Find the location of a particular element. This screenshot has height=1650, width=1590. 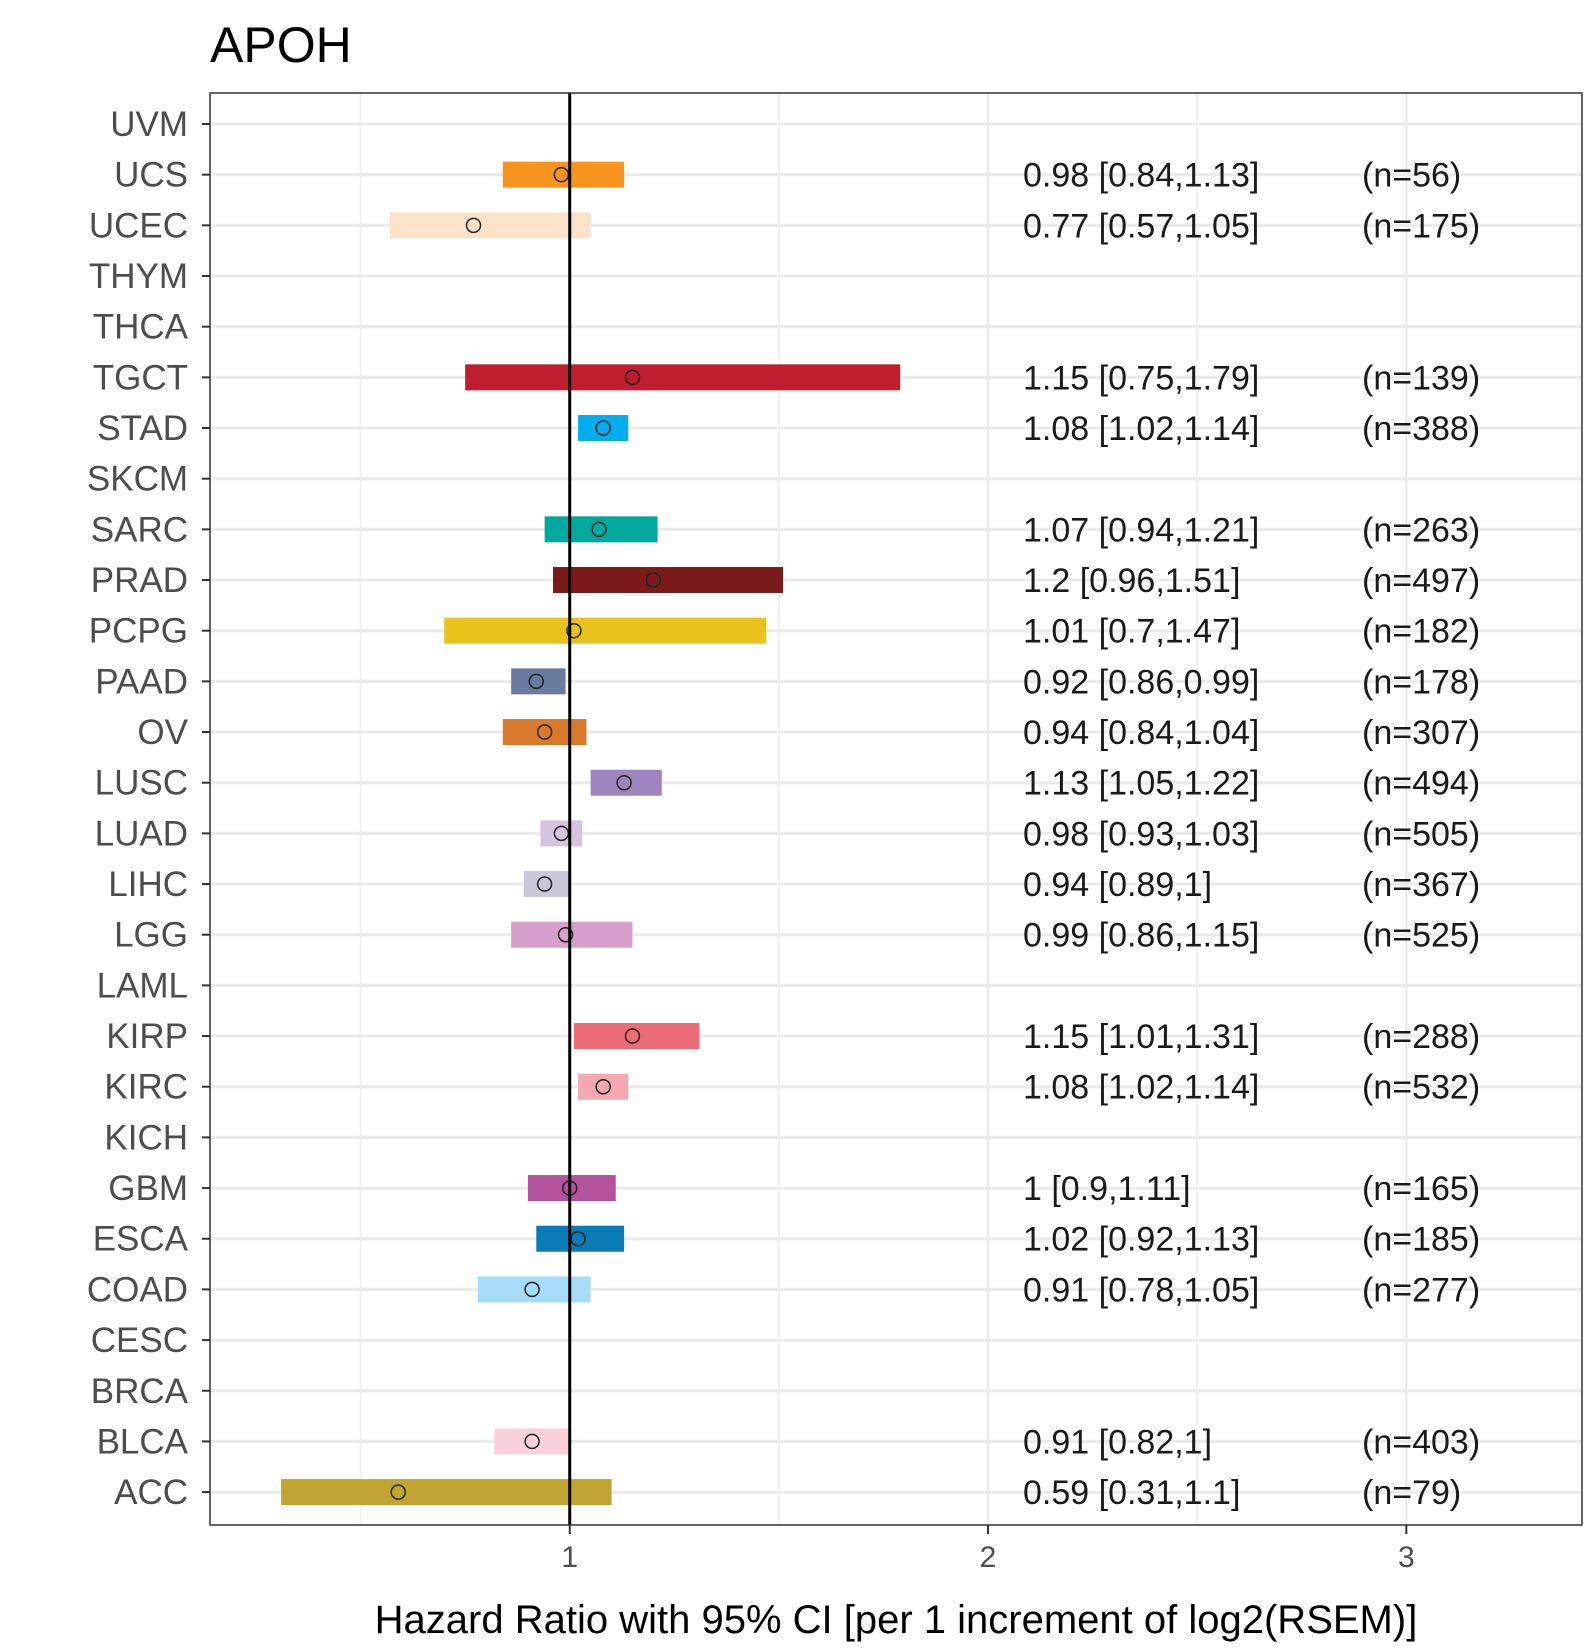

hr-point-blca is located at coordinates (532, 1441).